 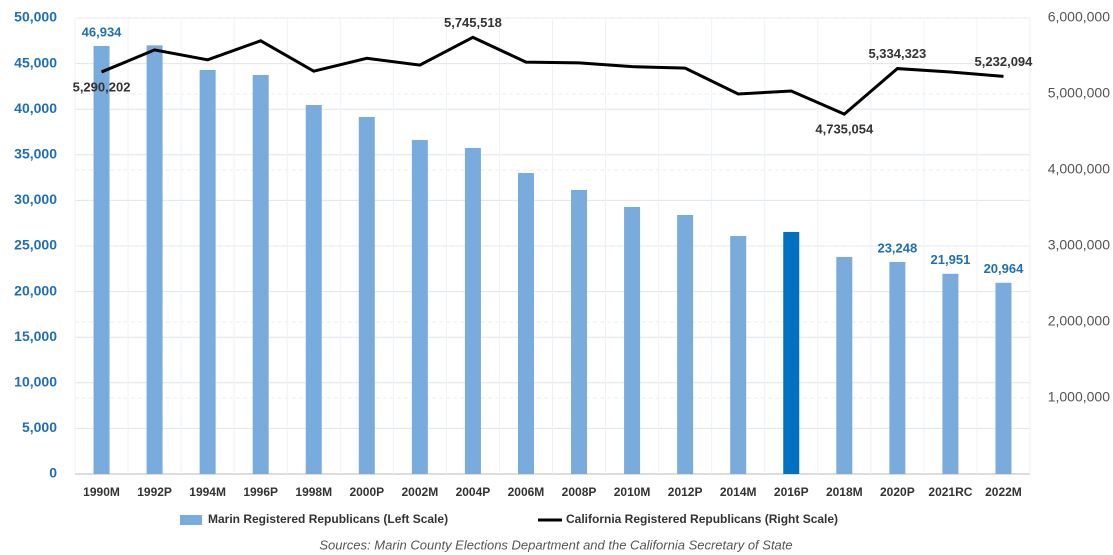 I want to click on x-tick-label: 2016P, so click(x=791, y=492).